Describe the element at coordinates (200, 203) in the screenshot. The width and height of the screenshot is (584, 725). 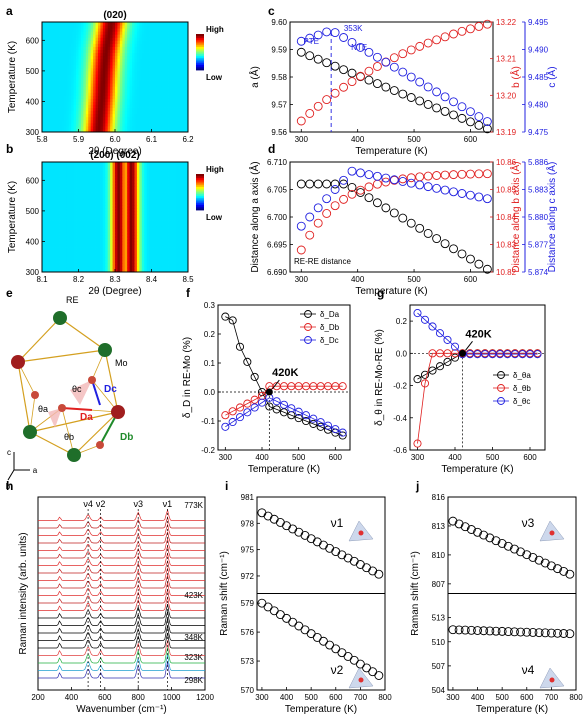
I see `colorbar-cell` at that location.